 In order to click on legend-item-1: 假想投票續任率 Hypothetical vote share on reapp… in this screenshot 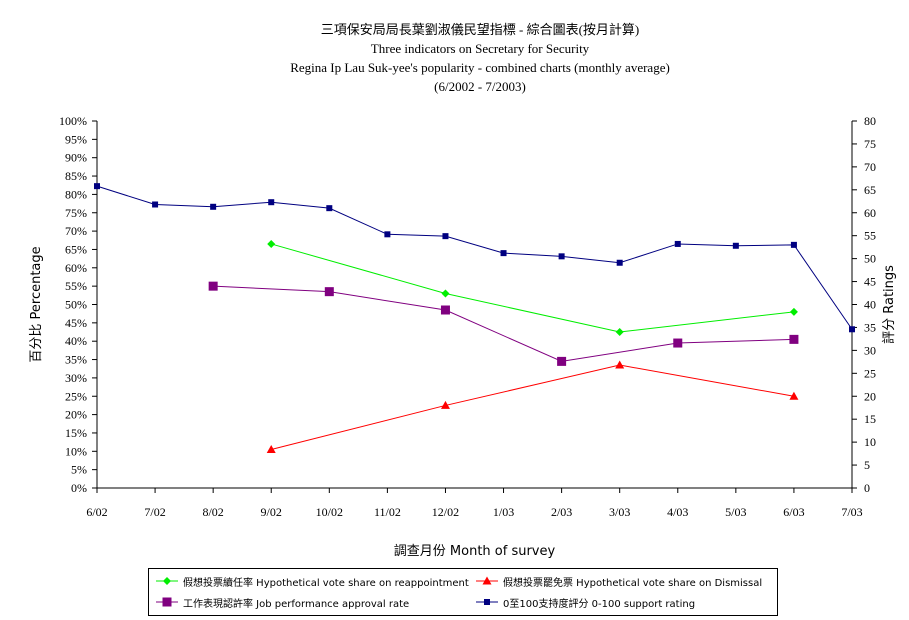, I will do `click(312, 581)`.